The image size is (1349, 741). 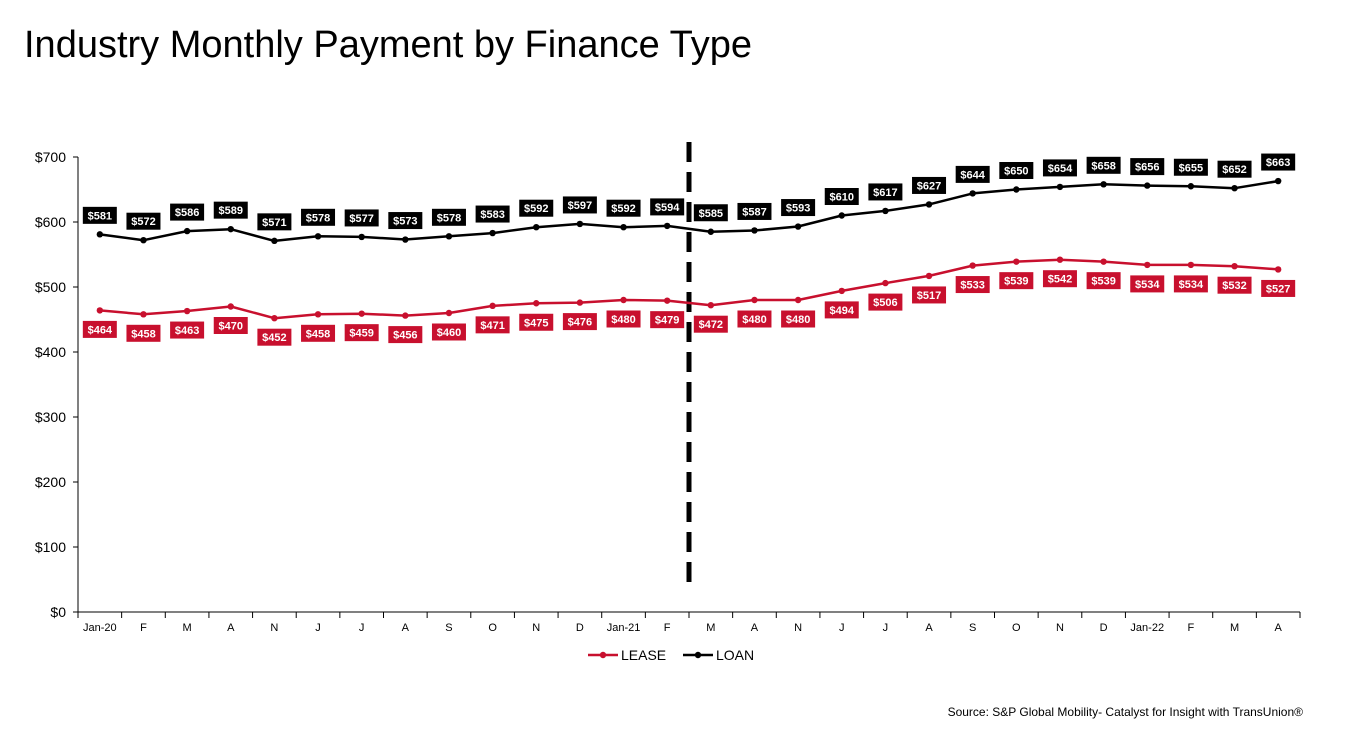 What do you see at coordinates (1016, 172) in the screenshot?
I see `data-label-loan: $650` at bounding box center [1016, 172].